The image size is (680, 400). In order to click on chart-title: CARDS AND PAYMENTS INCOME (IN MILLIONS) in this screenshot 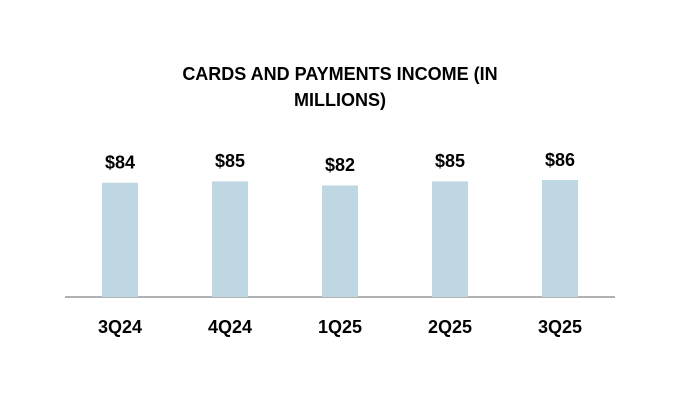, I will do `click(340, 87)`.